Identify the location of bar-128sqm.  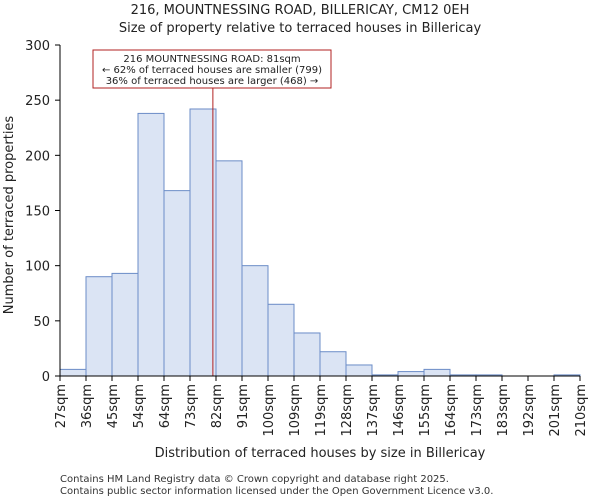
(359, 370).